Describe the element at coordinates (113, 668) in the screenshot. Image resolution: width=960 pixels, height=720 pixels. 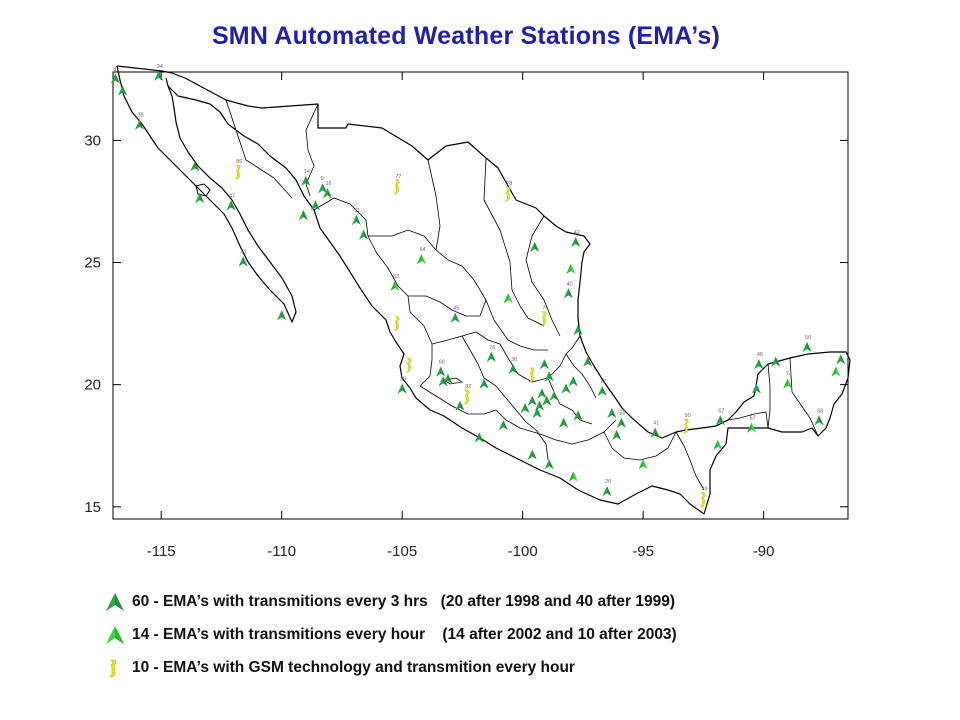
I see `gsm-hook-icon` at that location.